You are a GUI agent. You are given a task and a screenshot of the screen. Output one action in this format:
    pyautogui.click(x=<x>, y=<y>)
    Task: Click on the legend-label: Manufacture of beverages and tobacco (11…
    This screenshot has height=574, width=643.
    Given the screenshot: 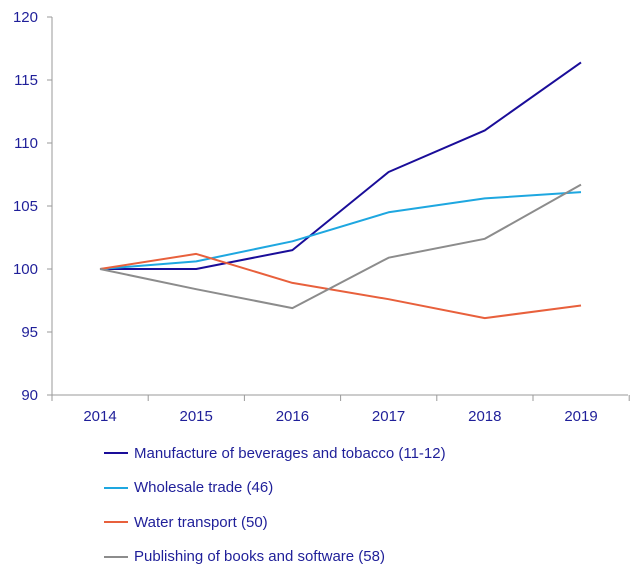 What is the action you would take?
    pyautogui.click(x=290, y=453)
    